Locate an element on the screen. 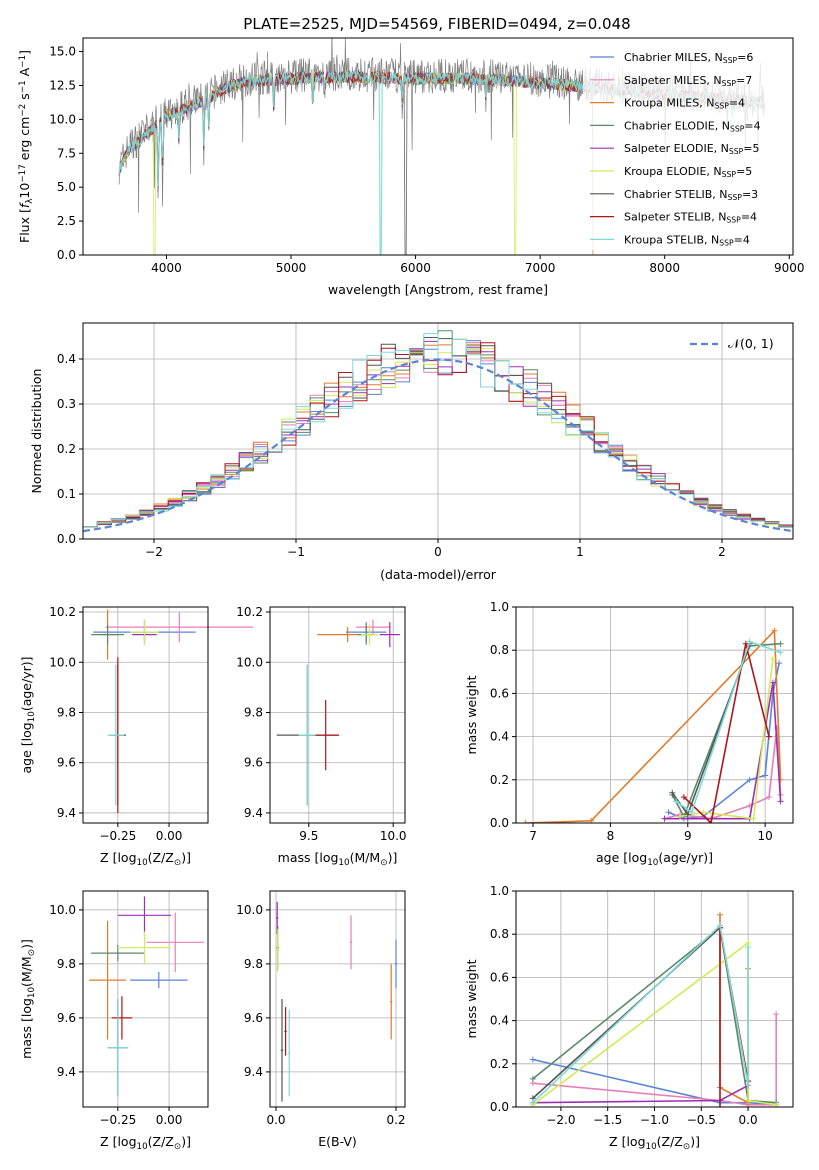 This screenshot has height=1170, width=819. x-axis-label-part: Z [log is located at coordinates (118, 857).